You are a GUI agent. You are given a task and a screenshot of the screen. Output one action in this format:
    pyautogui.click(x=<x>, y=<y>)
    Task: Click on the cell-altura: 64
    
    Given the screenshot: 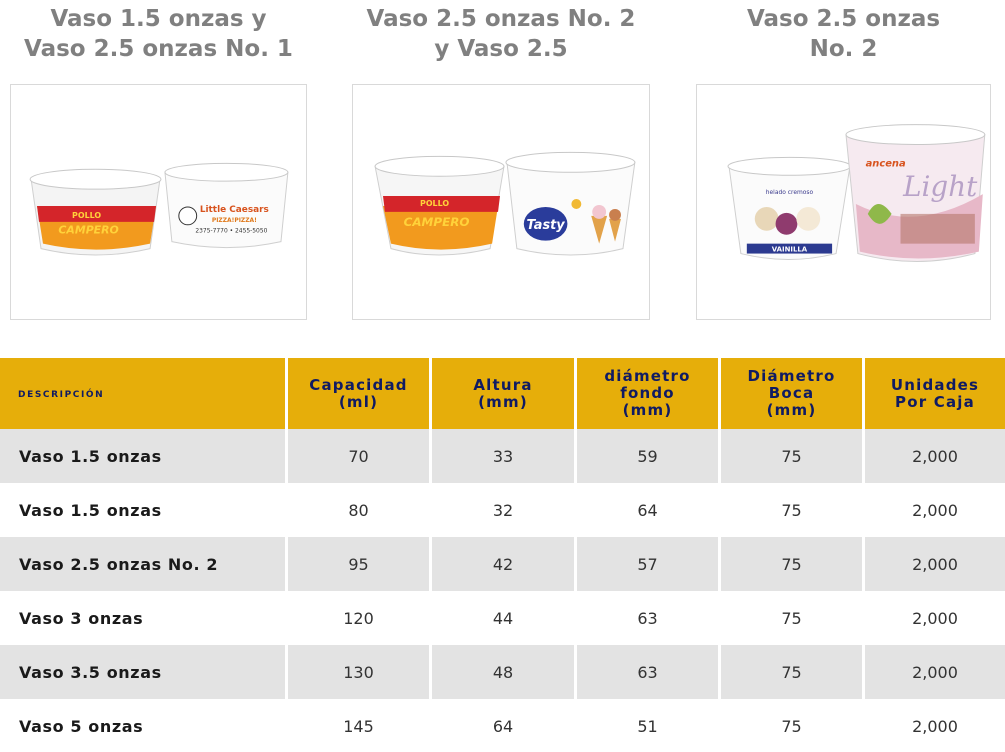 What is the action you would take?
    pyautogui.click(x=504, y=725)
    